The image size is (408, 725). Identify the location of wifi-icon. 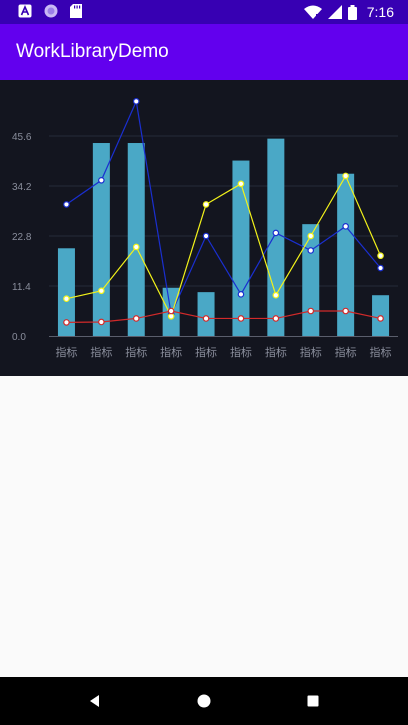
(312, 12).